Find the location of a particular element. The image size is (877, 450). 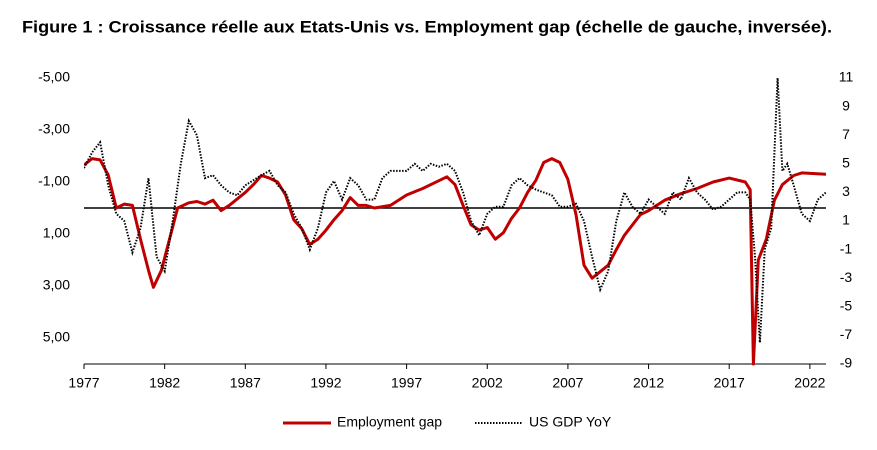

legend-label: US GDP YoY is located at coordinates (570, 422).